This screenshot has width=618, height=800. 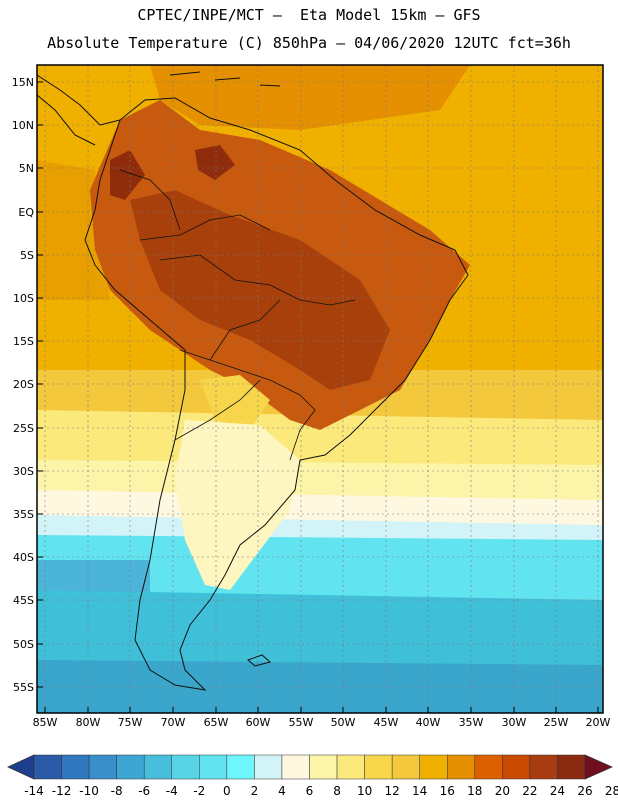 I want to click on colorbar-label: 12, so click(x=392, y=791).